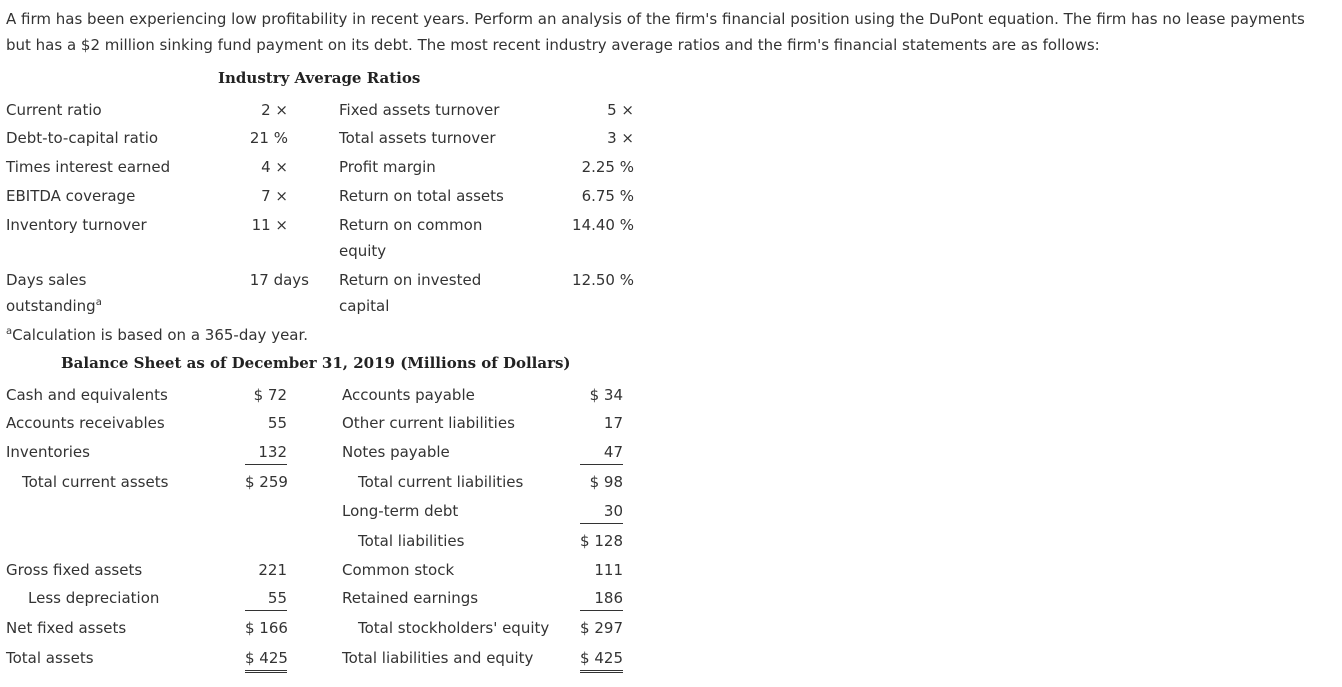 Image resolution: width=1342 pixels, height=687 pixels. What do you see at coordinates (408, 395) in the screenshot?
I see `liability-label: Accounts payable` at bounding box center [408, 395].